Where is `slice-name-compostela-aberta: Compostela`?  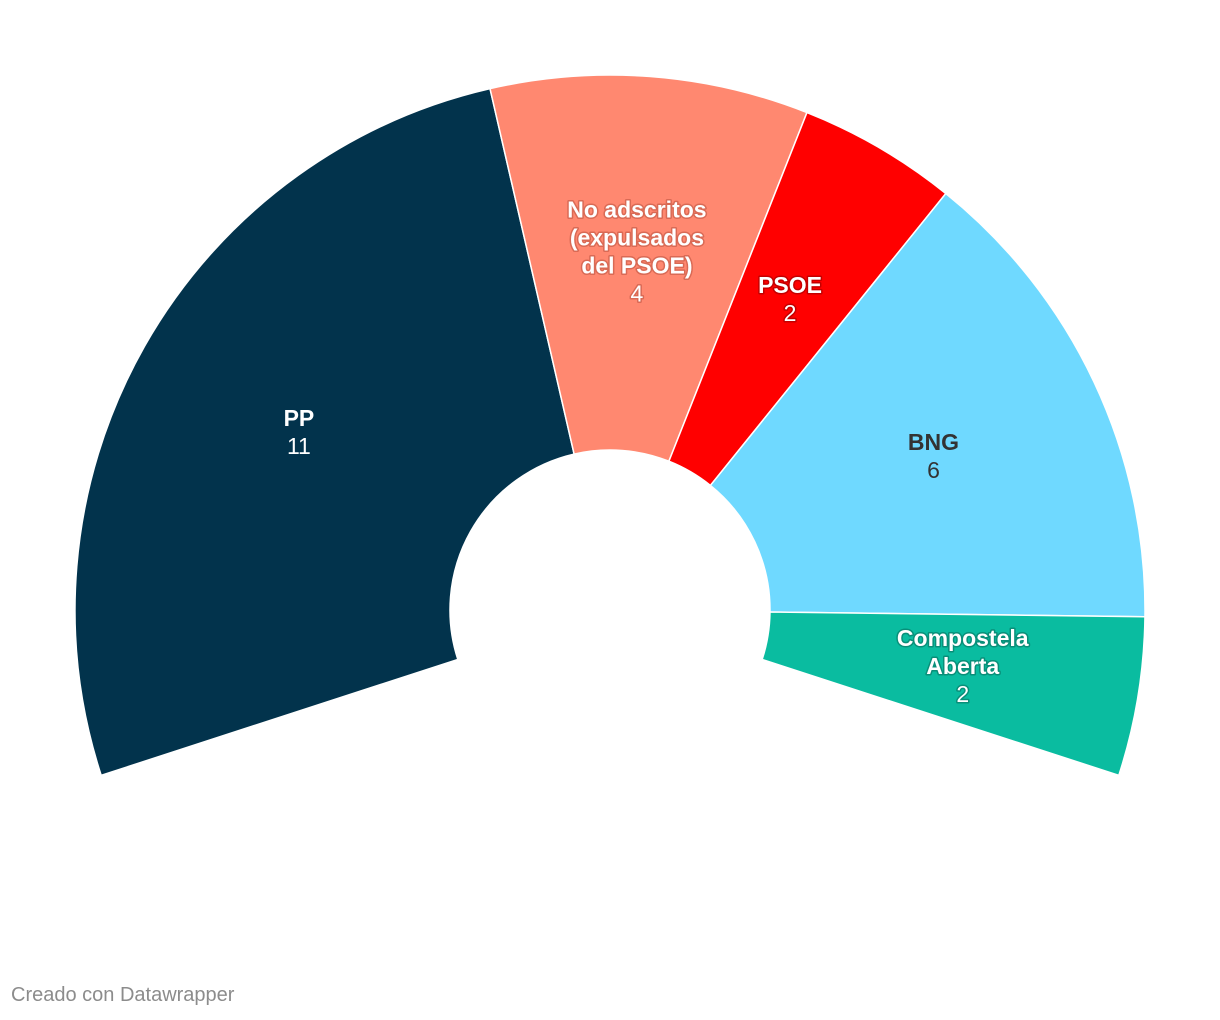 slice-name-compostela-aberta: Compostela is located at coordinates (963, 638).